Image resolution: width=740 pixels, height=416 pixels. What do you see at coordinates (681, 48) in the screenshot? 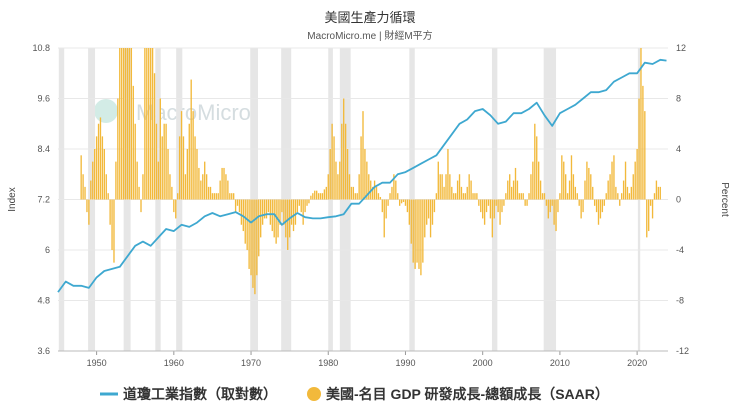
I see `right-tick-label: 12` at bounding box center [681, 48].